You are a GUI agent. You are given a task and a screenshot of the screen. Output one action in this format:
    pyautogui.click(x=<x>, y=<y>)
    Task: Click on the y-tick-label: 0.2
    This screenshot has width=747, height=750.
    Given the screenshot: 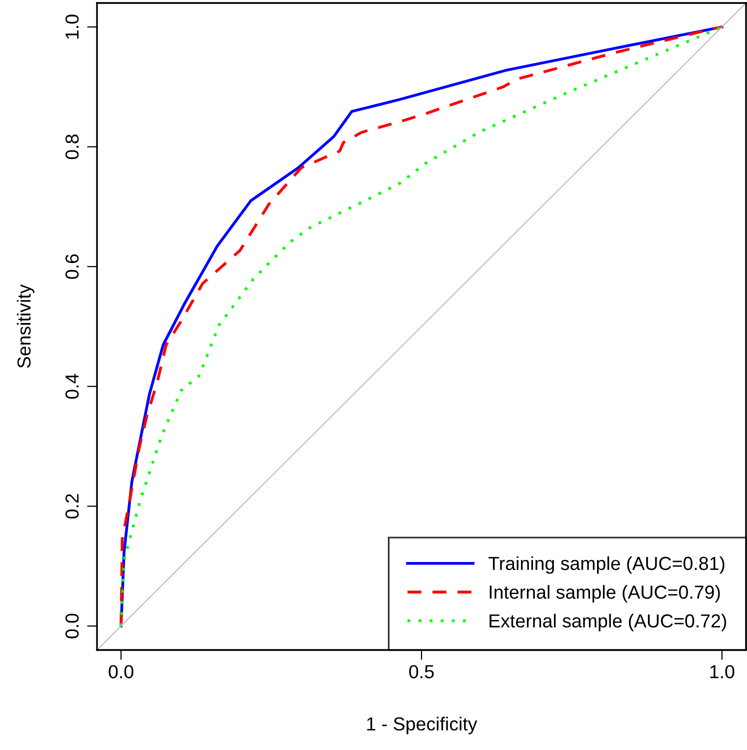 What is the action you would take?
    pyautogui.click(x=72, y=506)
    